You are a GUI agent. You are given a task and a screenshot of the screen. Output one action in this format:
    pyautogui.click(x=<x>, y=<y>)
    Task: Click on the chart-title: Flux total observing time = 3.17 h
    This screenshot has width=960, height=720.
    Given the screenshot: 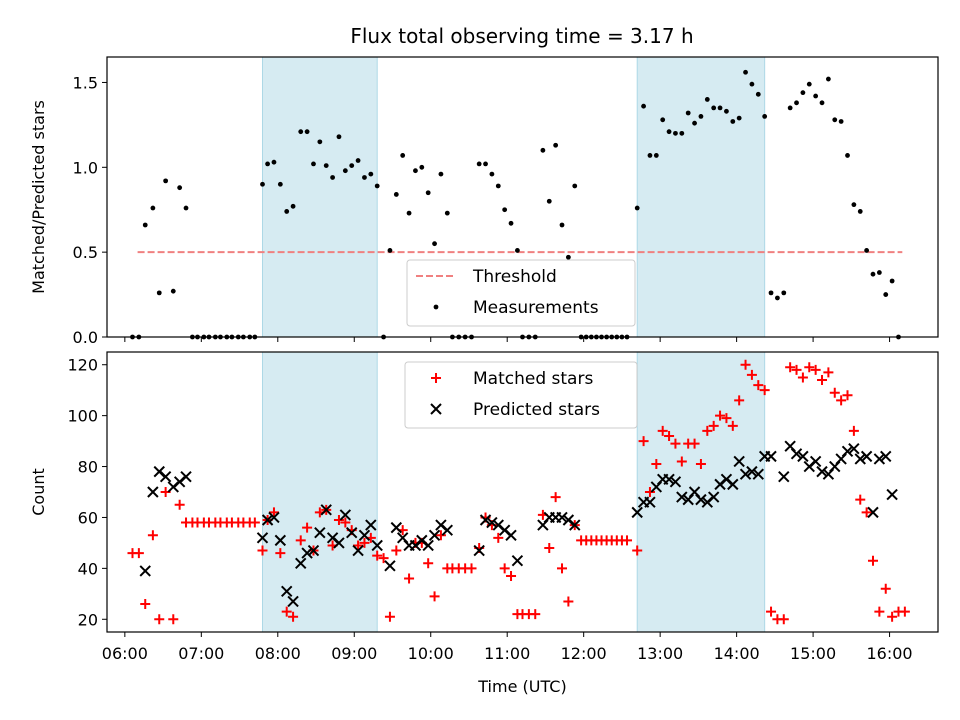 What is the action you would take?
    pyautogui.click(x=521, y=36)
    